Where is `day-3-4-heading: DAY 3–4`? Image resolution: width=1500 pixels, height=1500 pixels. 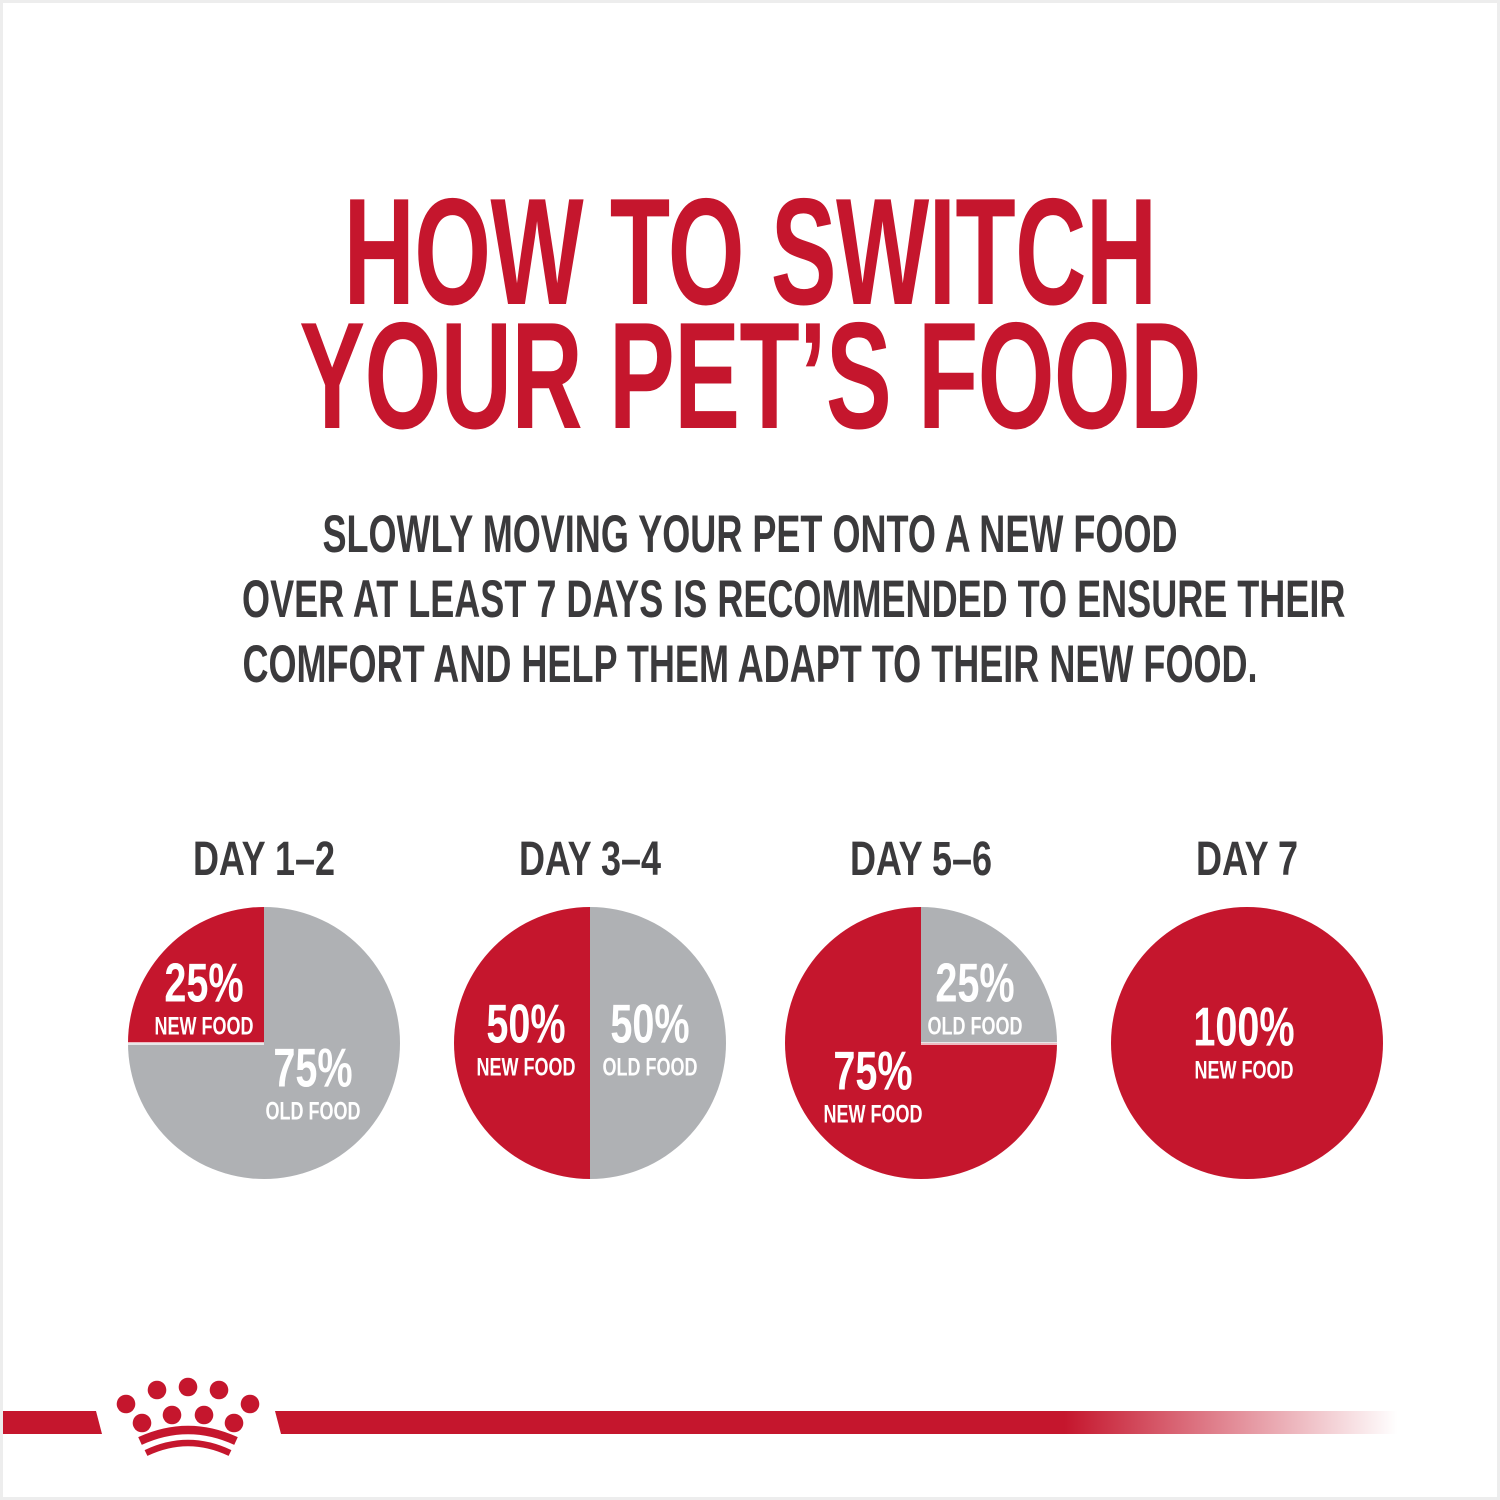 day-3-4-heading: DAY 3–4 is located at coordinates (590, 859).